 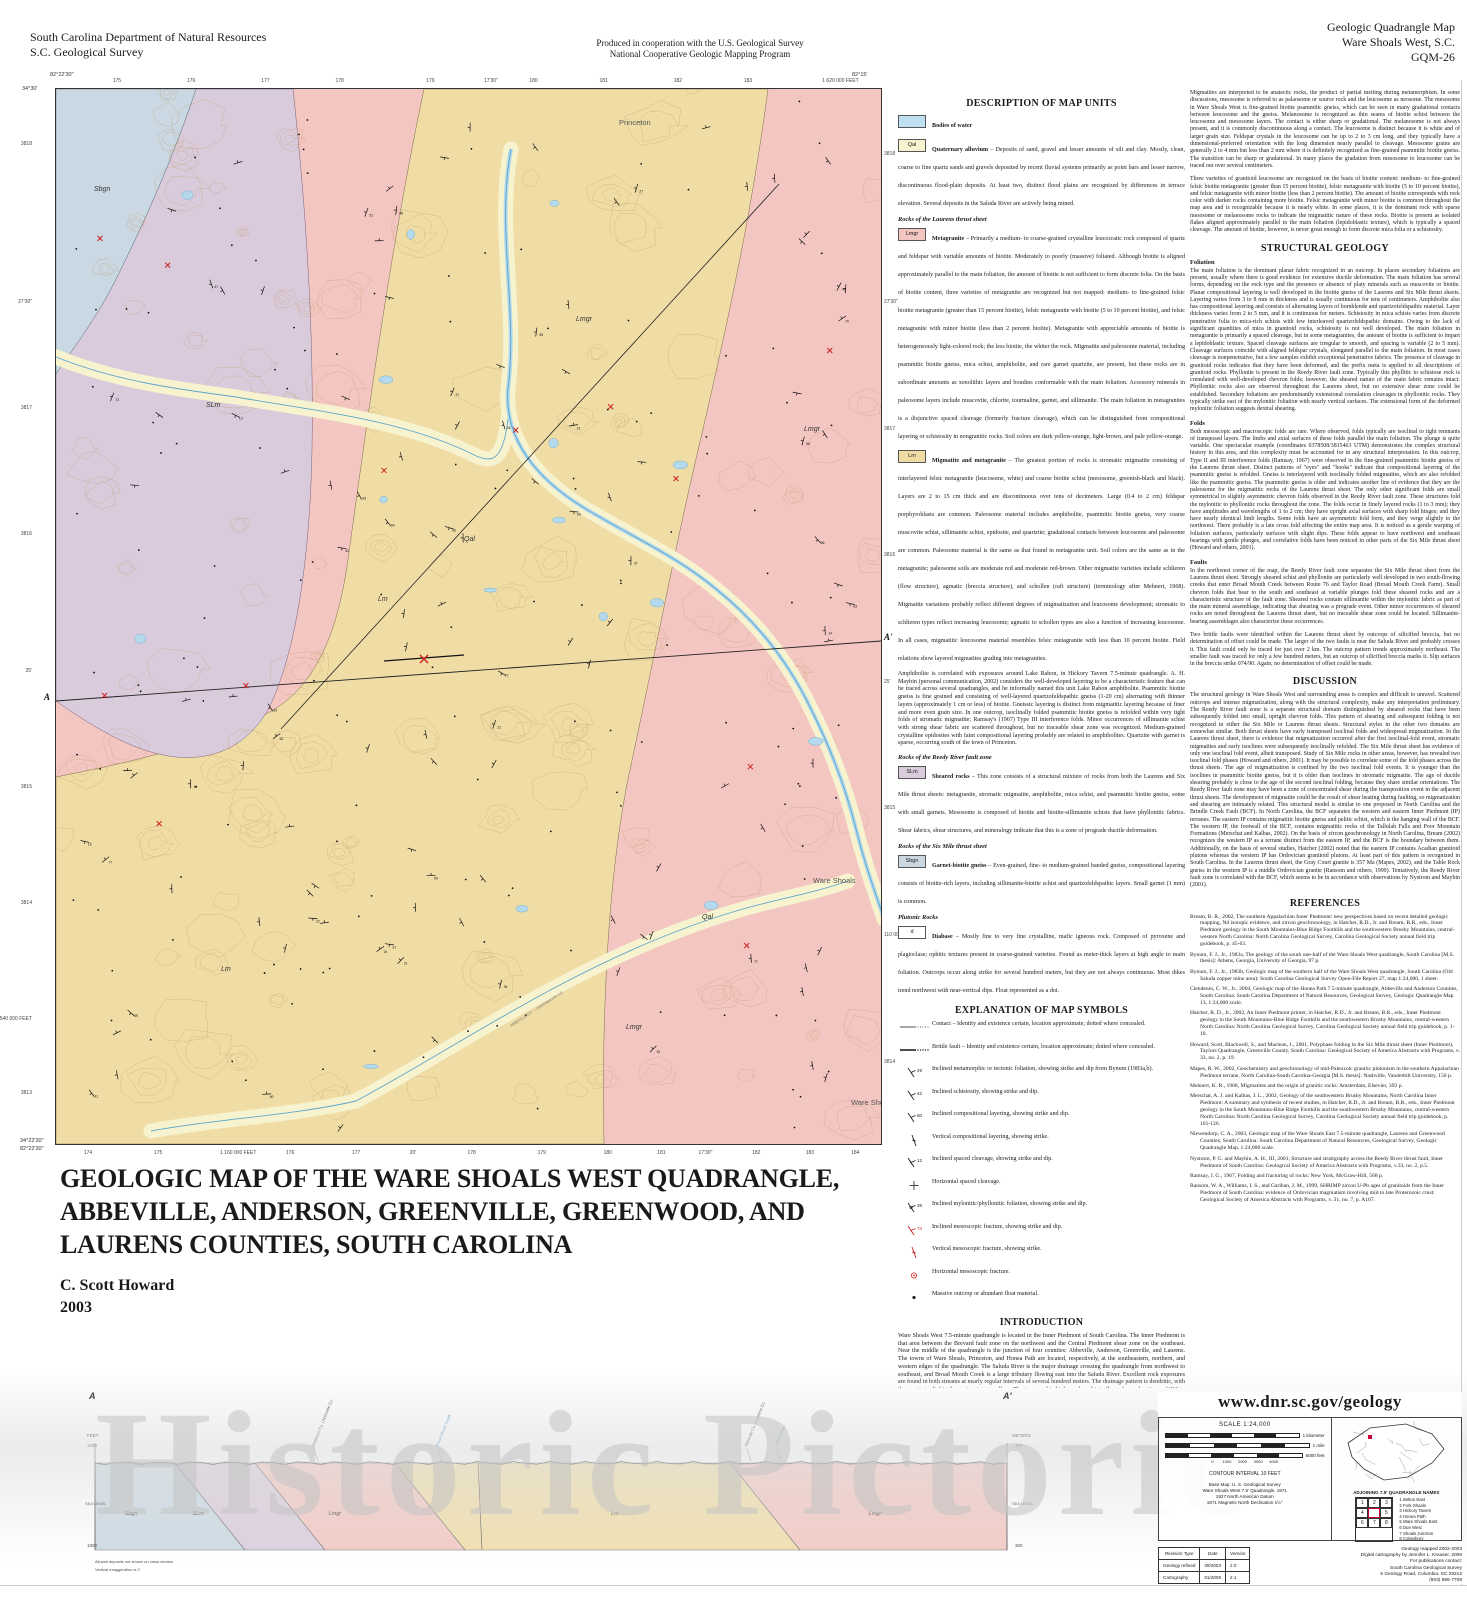 What do you see at coordinates (920, 1160) in the screenshot?
I see `svg-text: 12` at bounding box center [920, 1160].